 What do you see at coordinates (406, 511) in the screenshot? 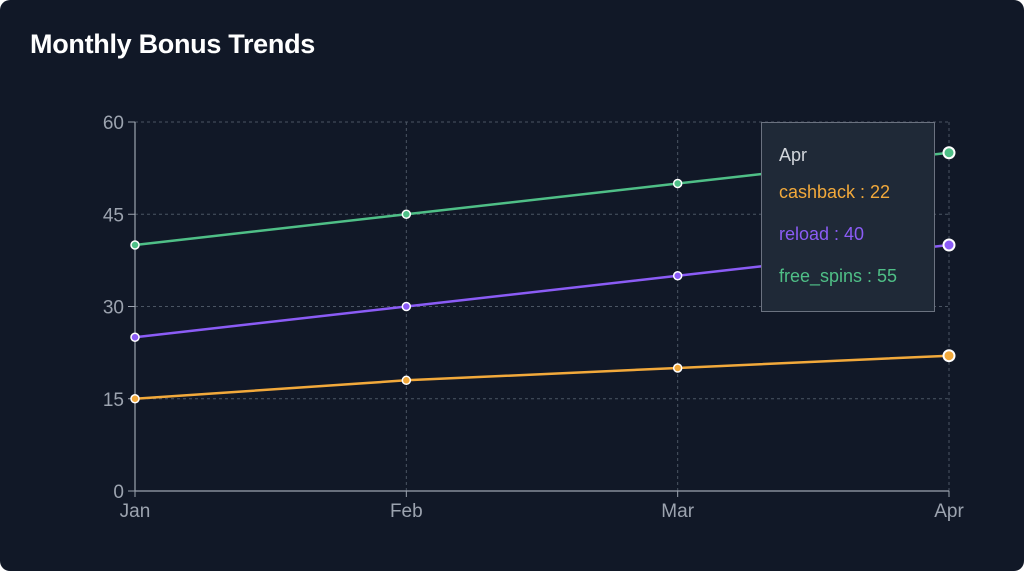
I see `x-tick-label: Feb` at bounding box center [406, 511].